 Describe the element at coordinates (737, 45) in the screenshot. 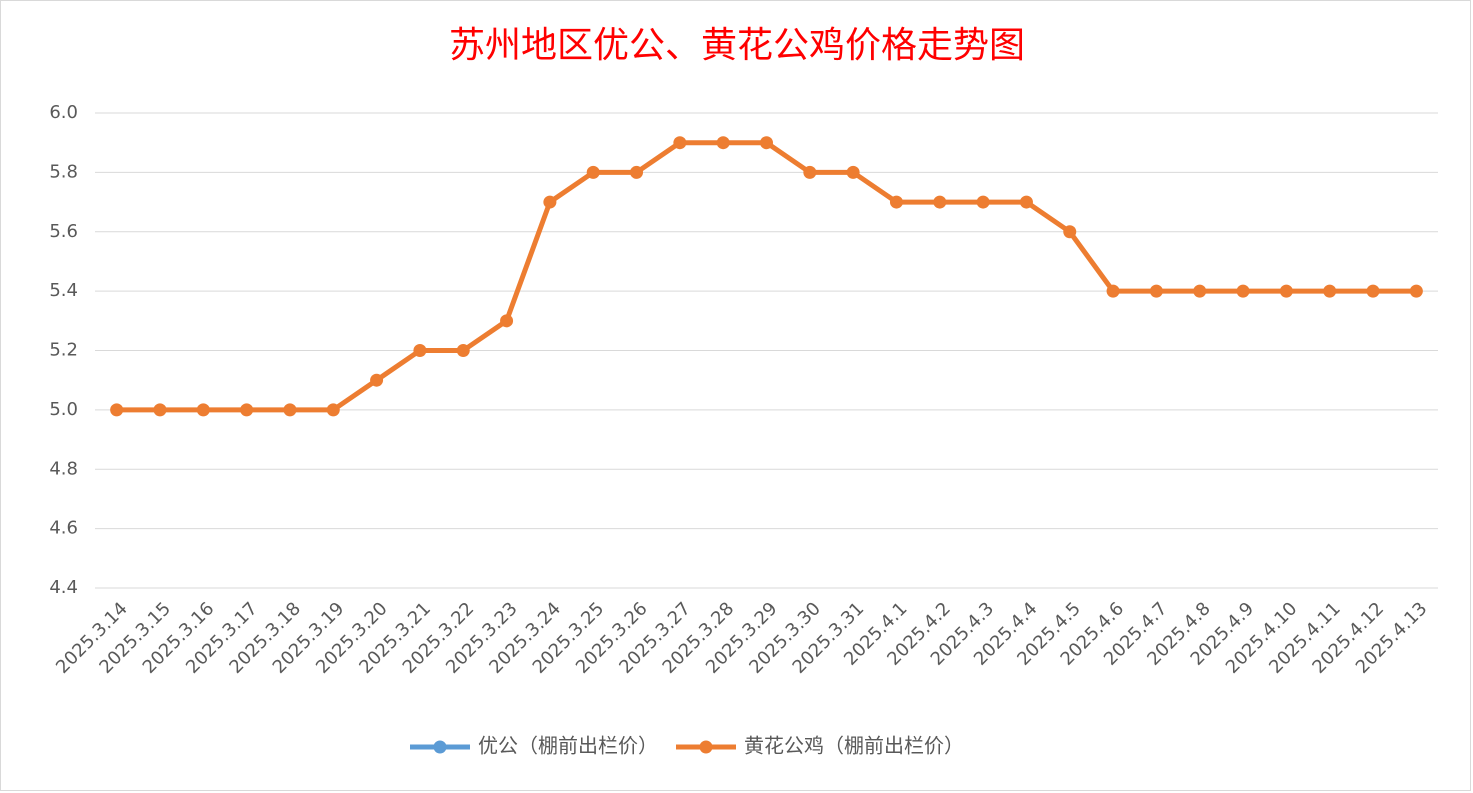

I see `chart-title: 苏州地区优公、黄花公鸡价格走势图` at that location.